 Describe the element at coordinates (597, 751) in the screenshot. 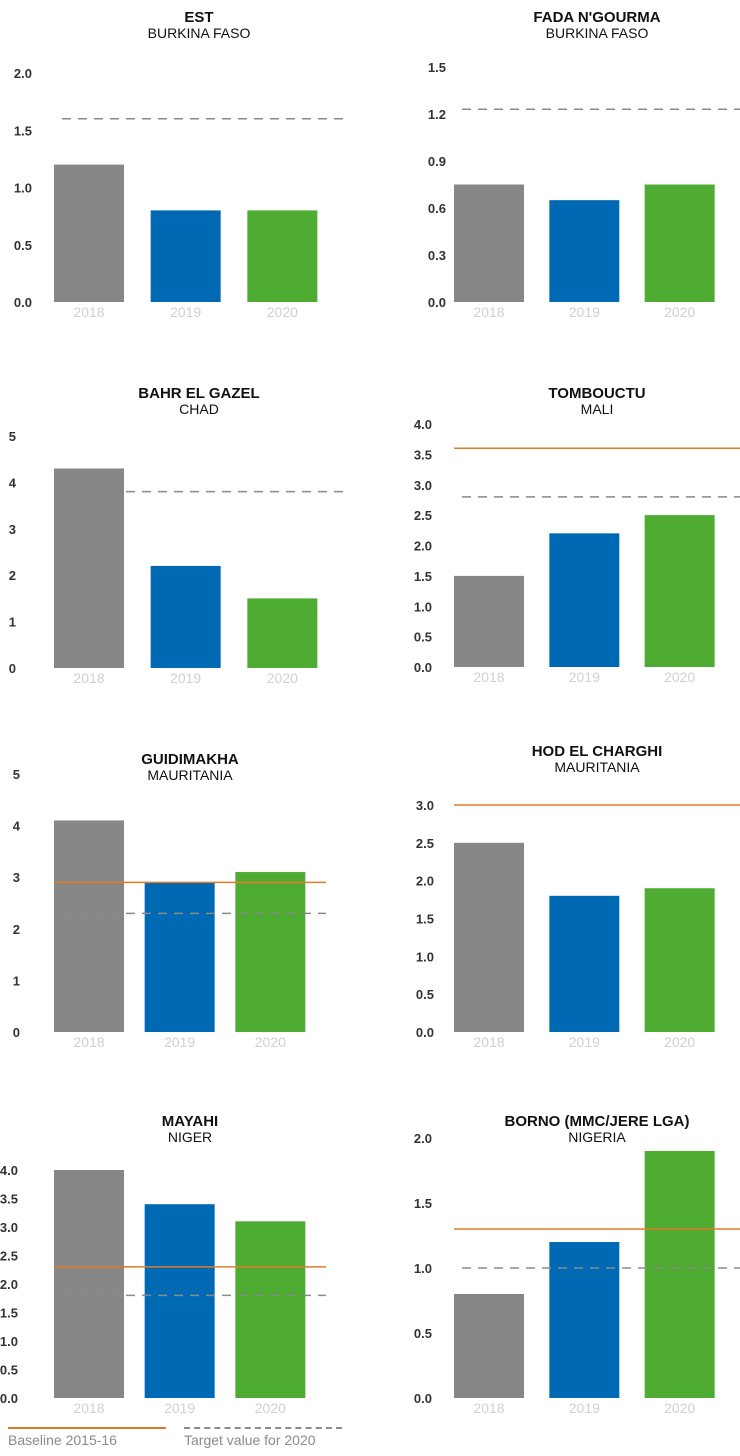

I see `chart-title: HOD EL CHARGHI` at that location.